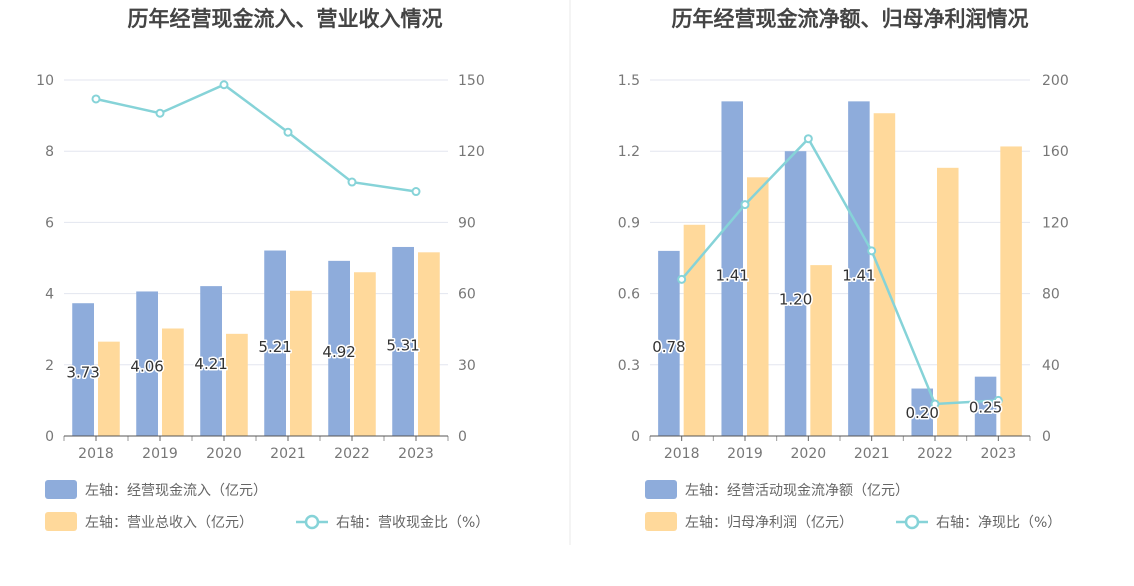 The width and height of the screenshot is (1134, 586). I want to click on bar-data-label: 5.21, so click(274, 347).